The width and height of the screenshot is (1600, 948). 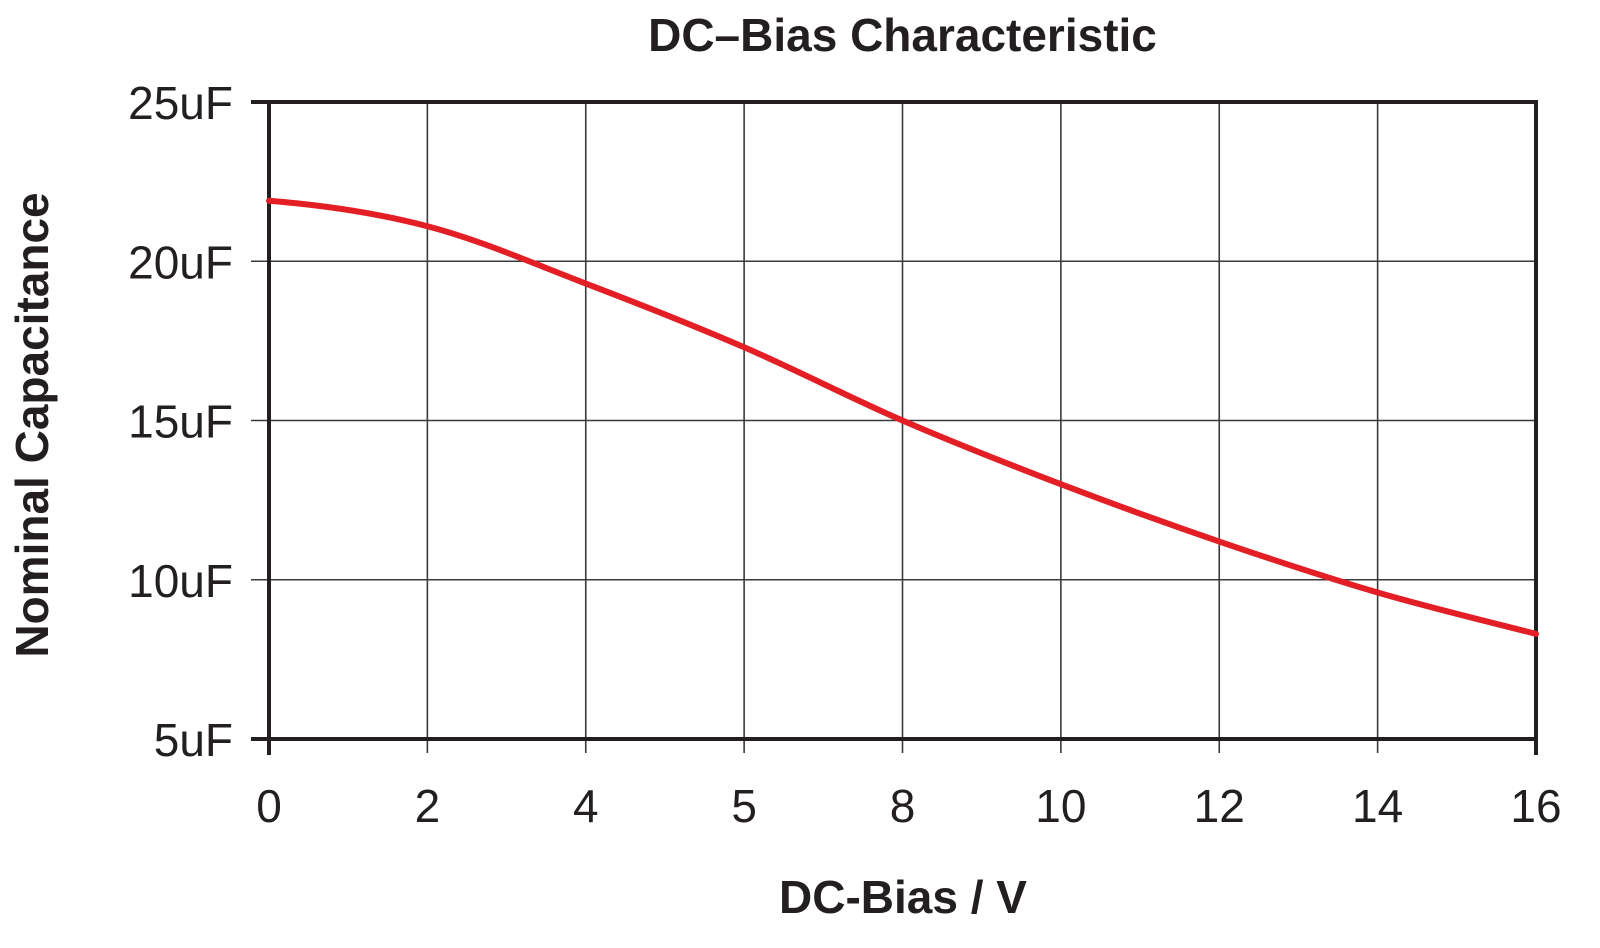 What do you see at coordinates (269, 806) in the screenshot?
I see `x-tick-label: 0` at bounding box center [269, 806].